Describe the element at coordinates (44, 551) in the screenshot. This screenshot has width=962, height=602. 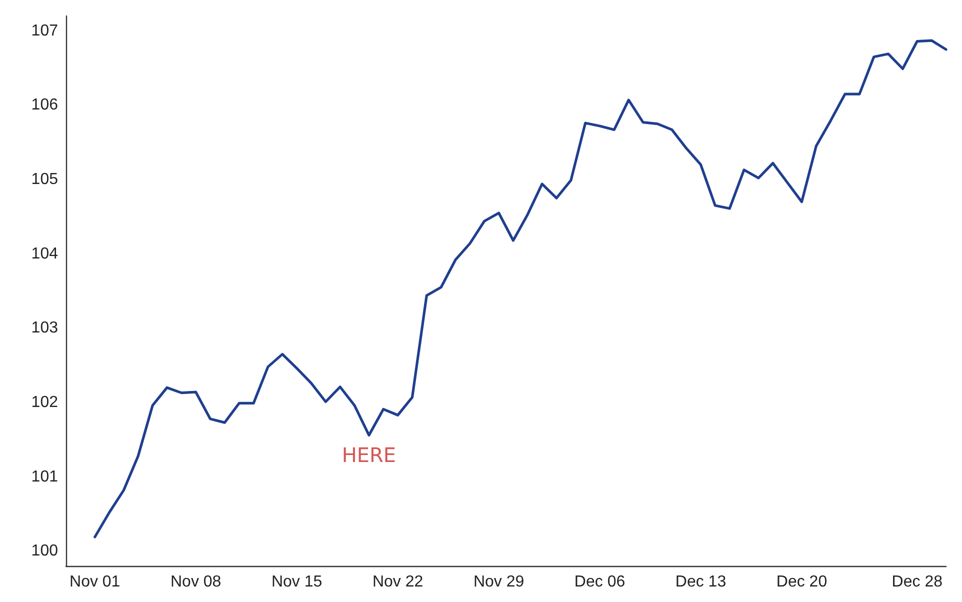
I see `y-tick-label: 100` at that location.